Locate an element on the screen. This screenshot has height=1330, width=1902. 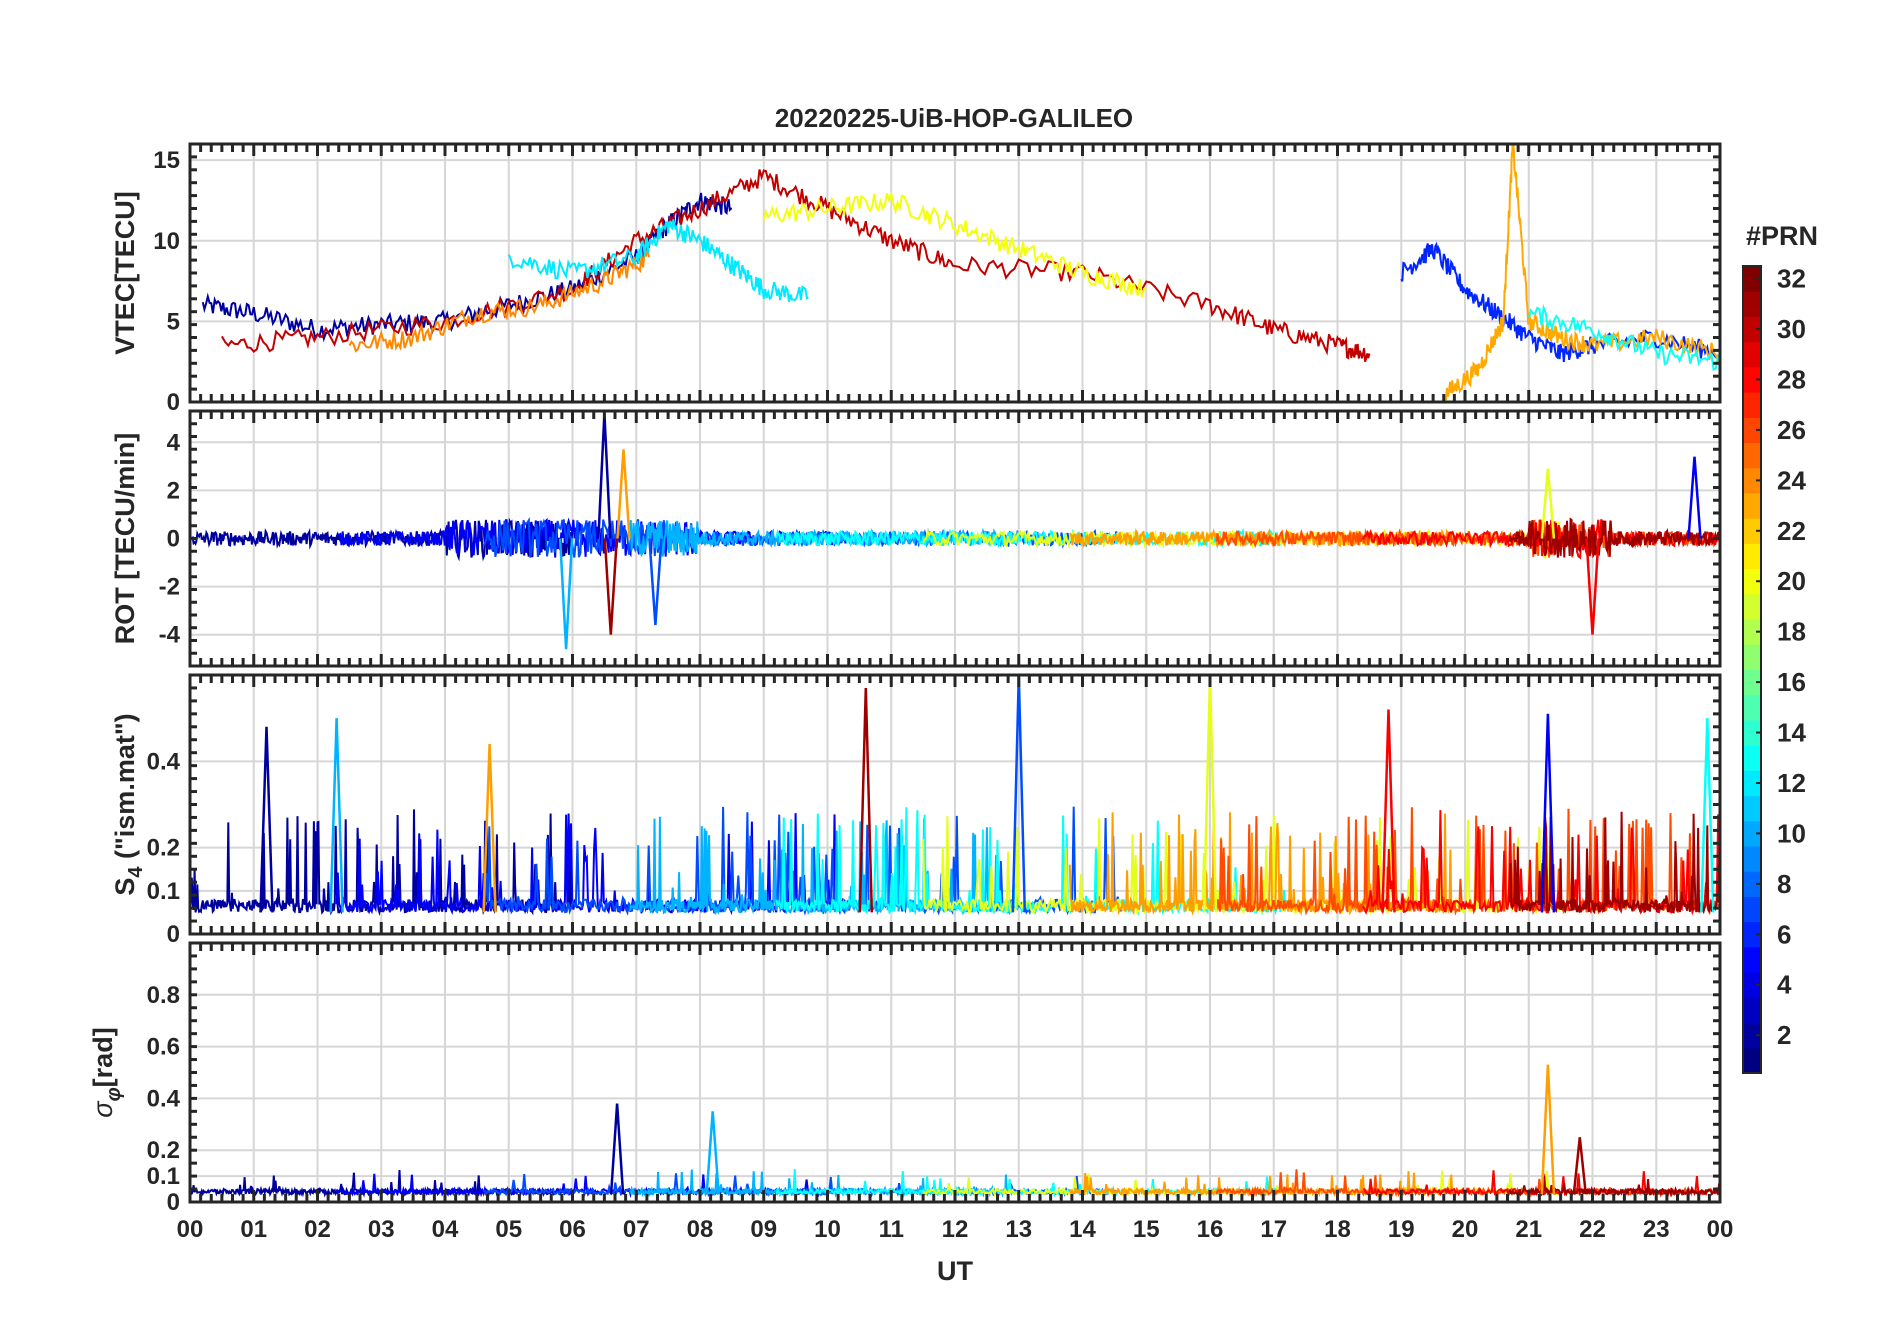
y-tick-label: 15 is located at coordinates (166, 160).